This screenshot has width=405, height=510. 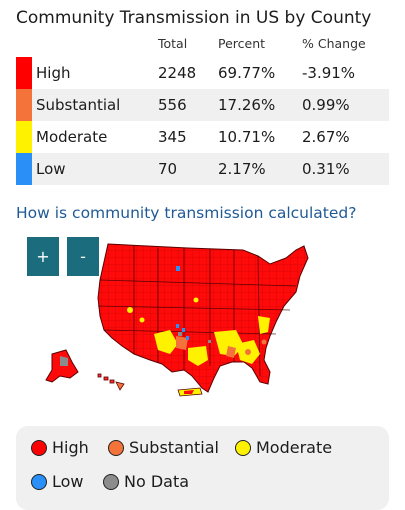 I want to click on table-row-moderate: Moderate 345 10.71% 2.67%, so click(x=202, y=137).